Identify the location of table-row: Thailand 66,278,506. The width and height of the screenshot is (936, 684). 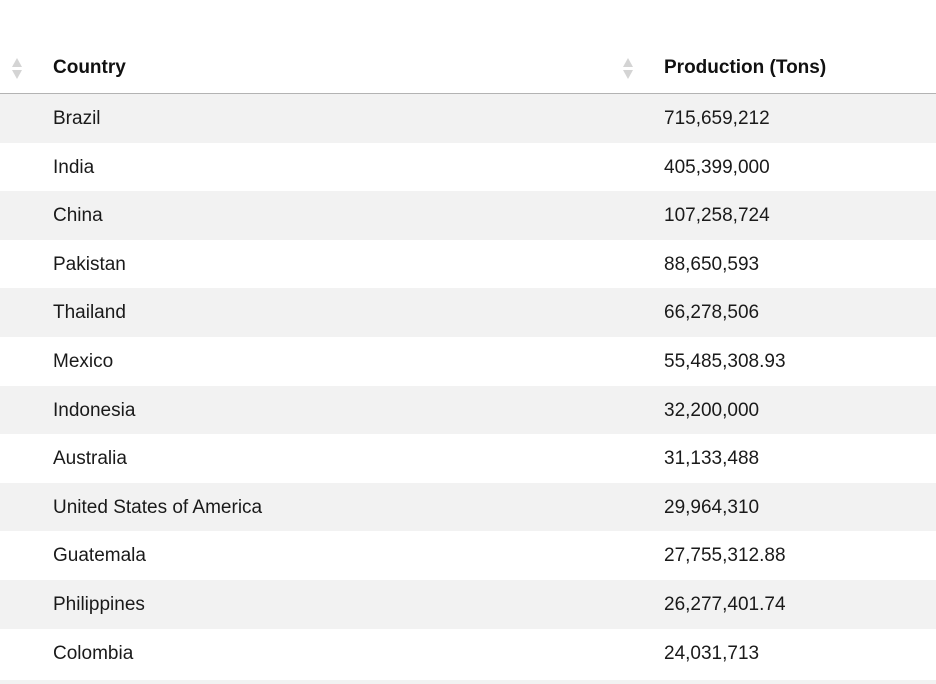
(468, 312).